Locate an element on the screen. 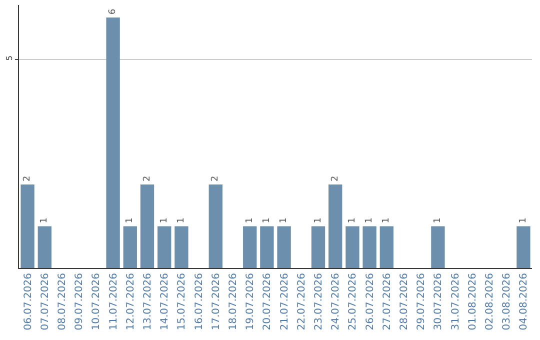  x-tick-label: 26.07.2026 is located at coordinates (370, 301).